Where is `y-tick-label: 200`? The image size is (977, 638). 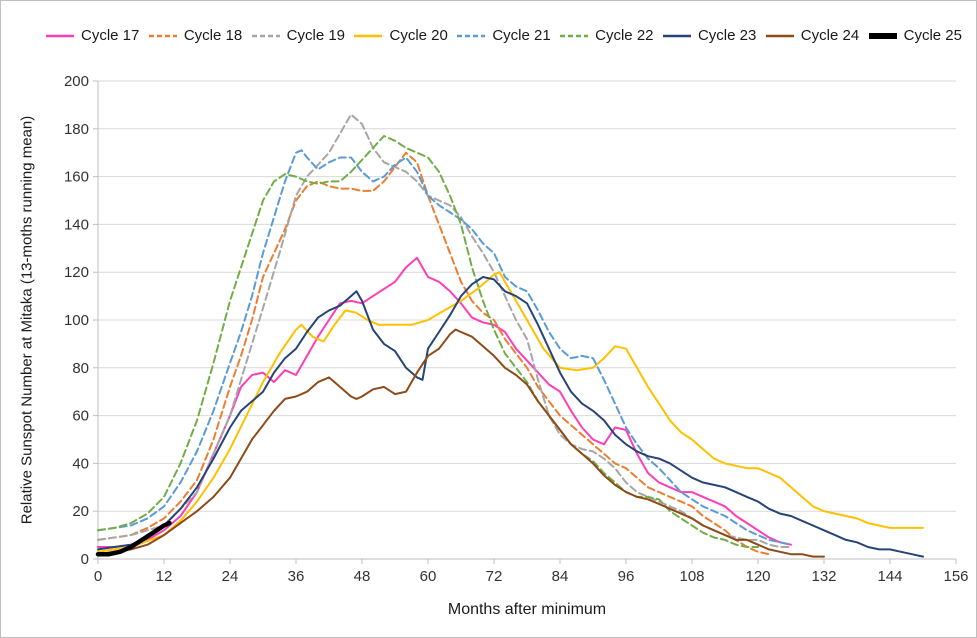 y-tick-label: 200 is located at coordinates (76, 81).